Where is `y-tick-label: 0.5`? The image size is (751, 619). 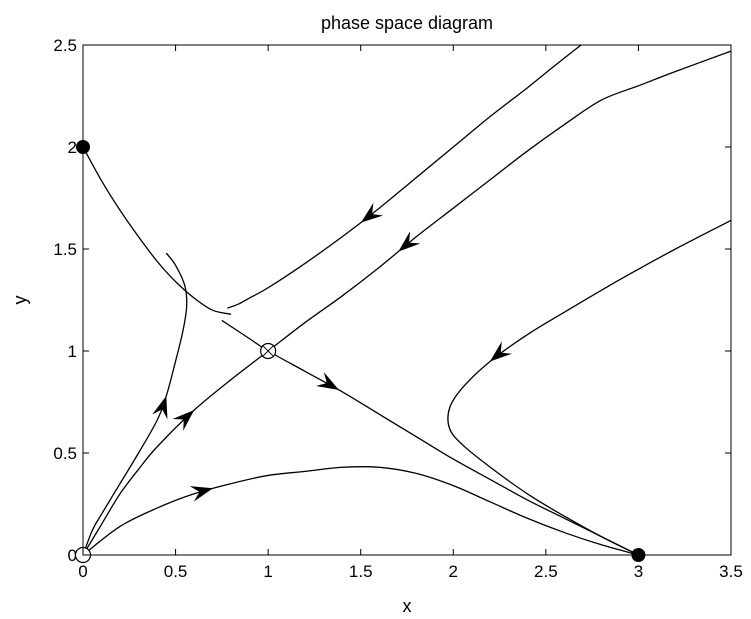
y-tick-label: 0.5 is located at coordinates (65, 453).